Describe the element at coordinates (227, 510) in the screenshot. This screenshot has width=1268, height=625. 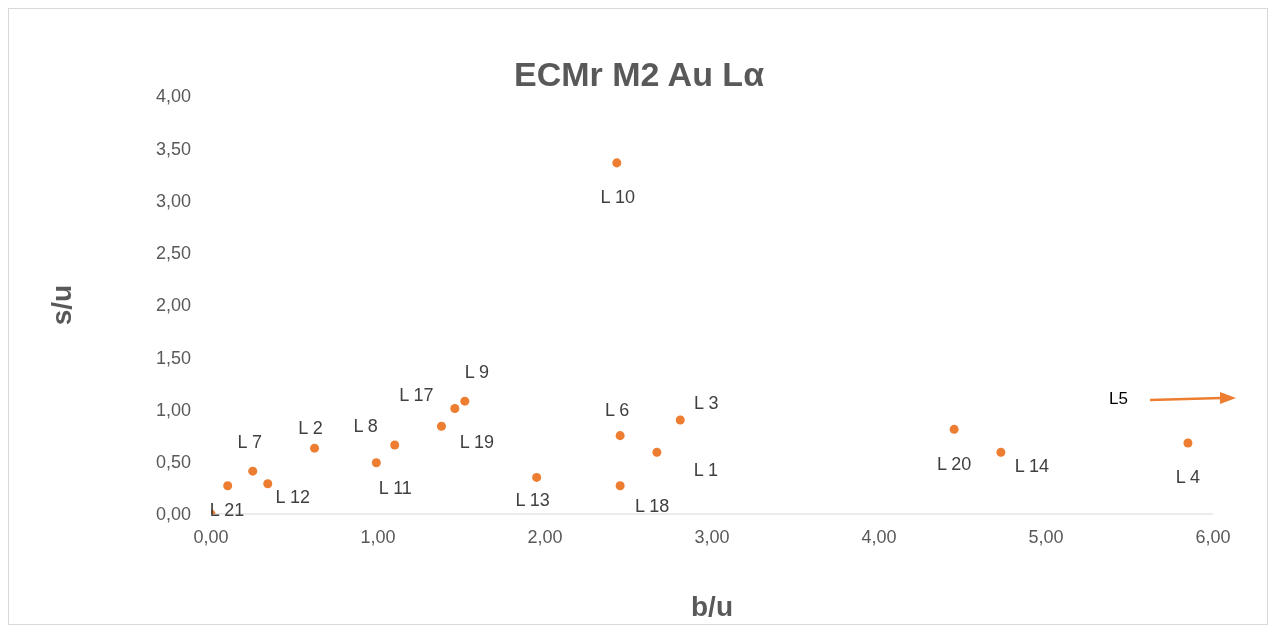
I see `annotation: L 21` at that location.